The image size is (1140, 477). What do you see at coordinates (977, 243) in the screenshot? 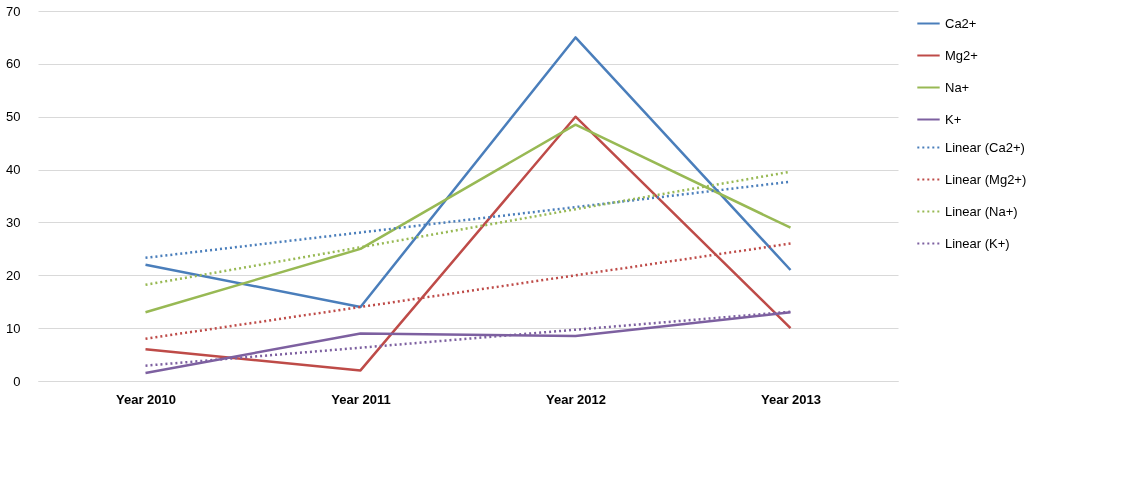
I see `legend-label: Linear (K+)` at bounding box center [977, 243].